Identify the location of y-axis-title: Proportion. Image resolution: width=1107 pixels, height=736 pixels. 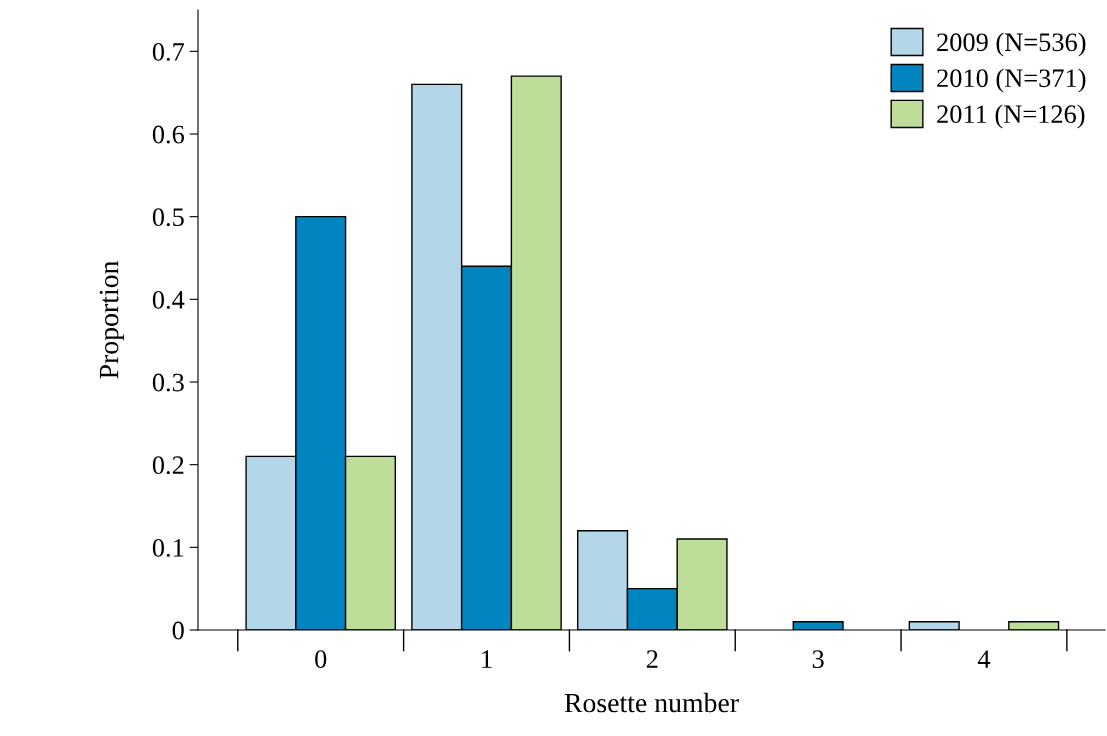
(112, 320).